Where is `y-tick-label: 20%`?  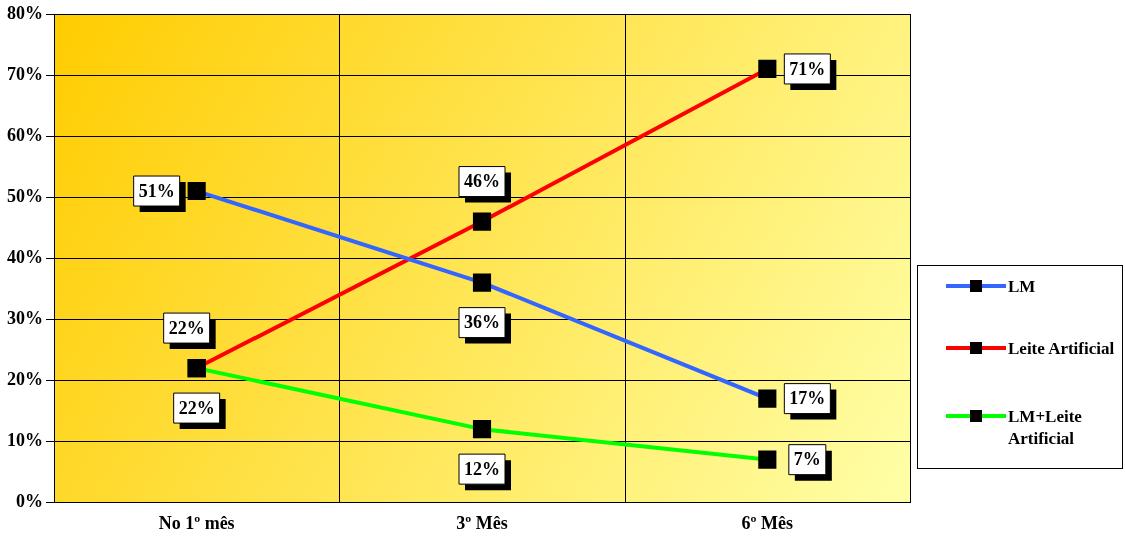
y-tick-label: 20% is located at coordinates (25, 378).